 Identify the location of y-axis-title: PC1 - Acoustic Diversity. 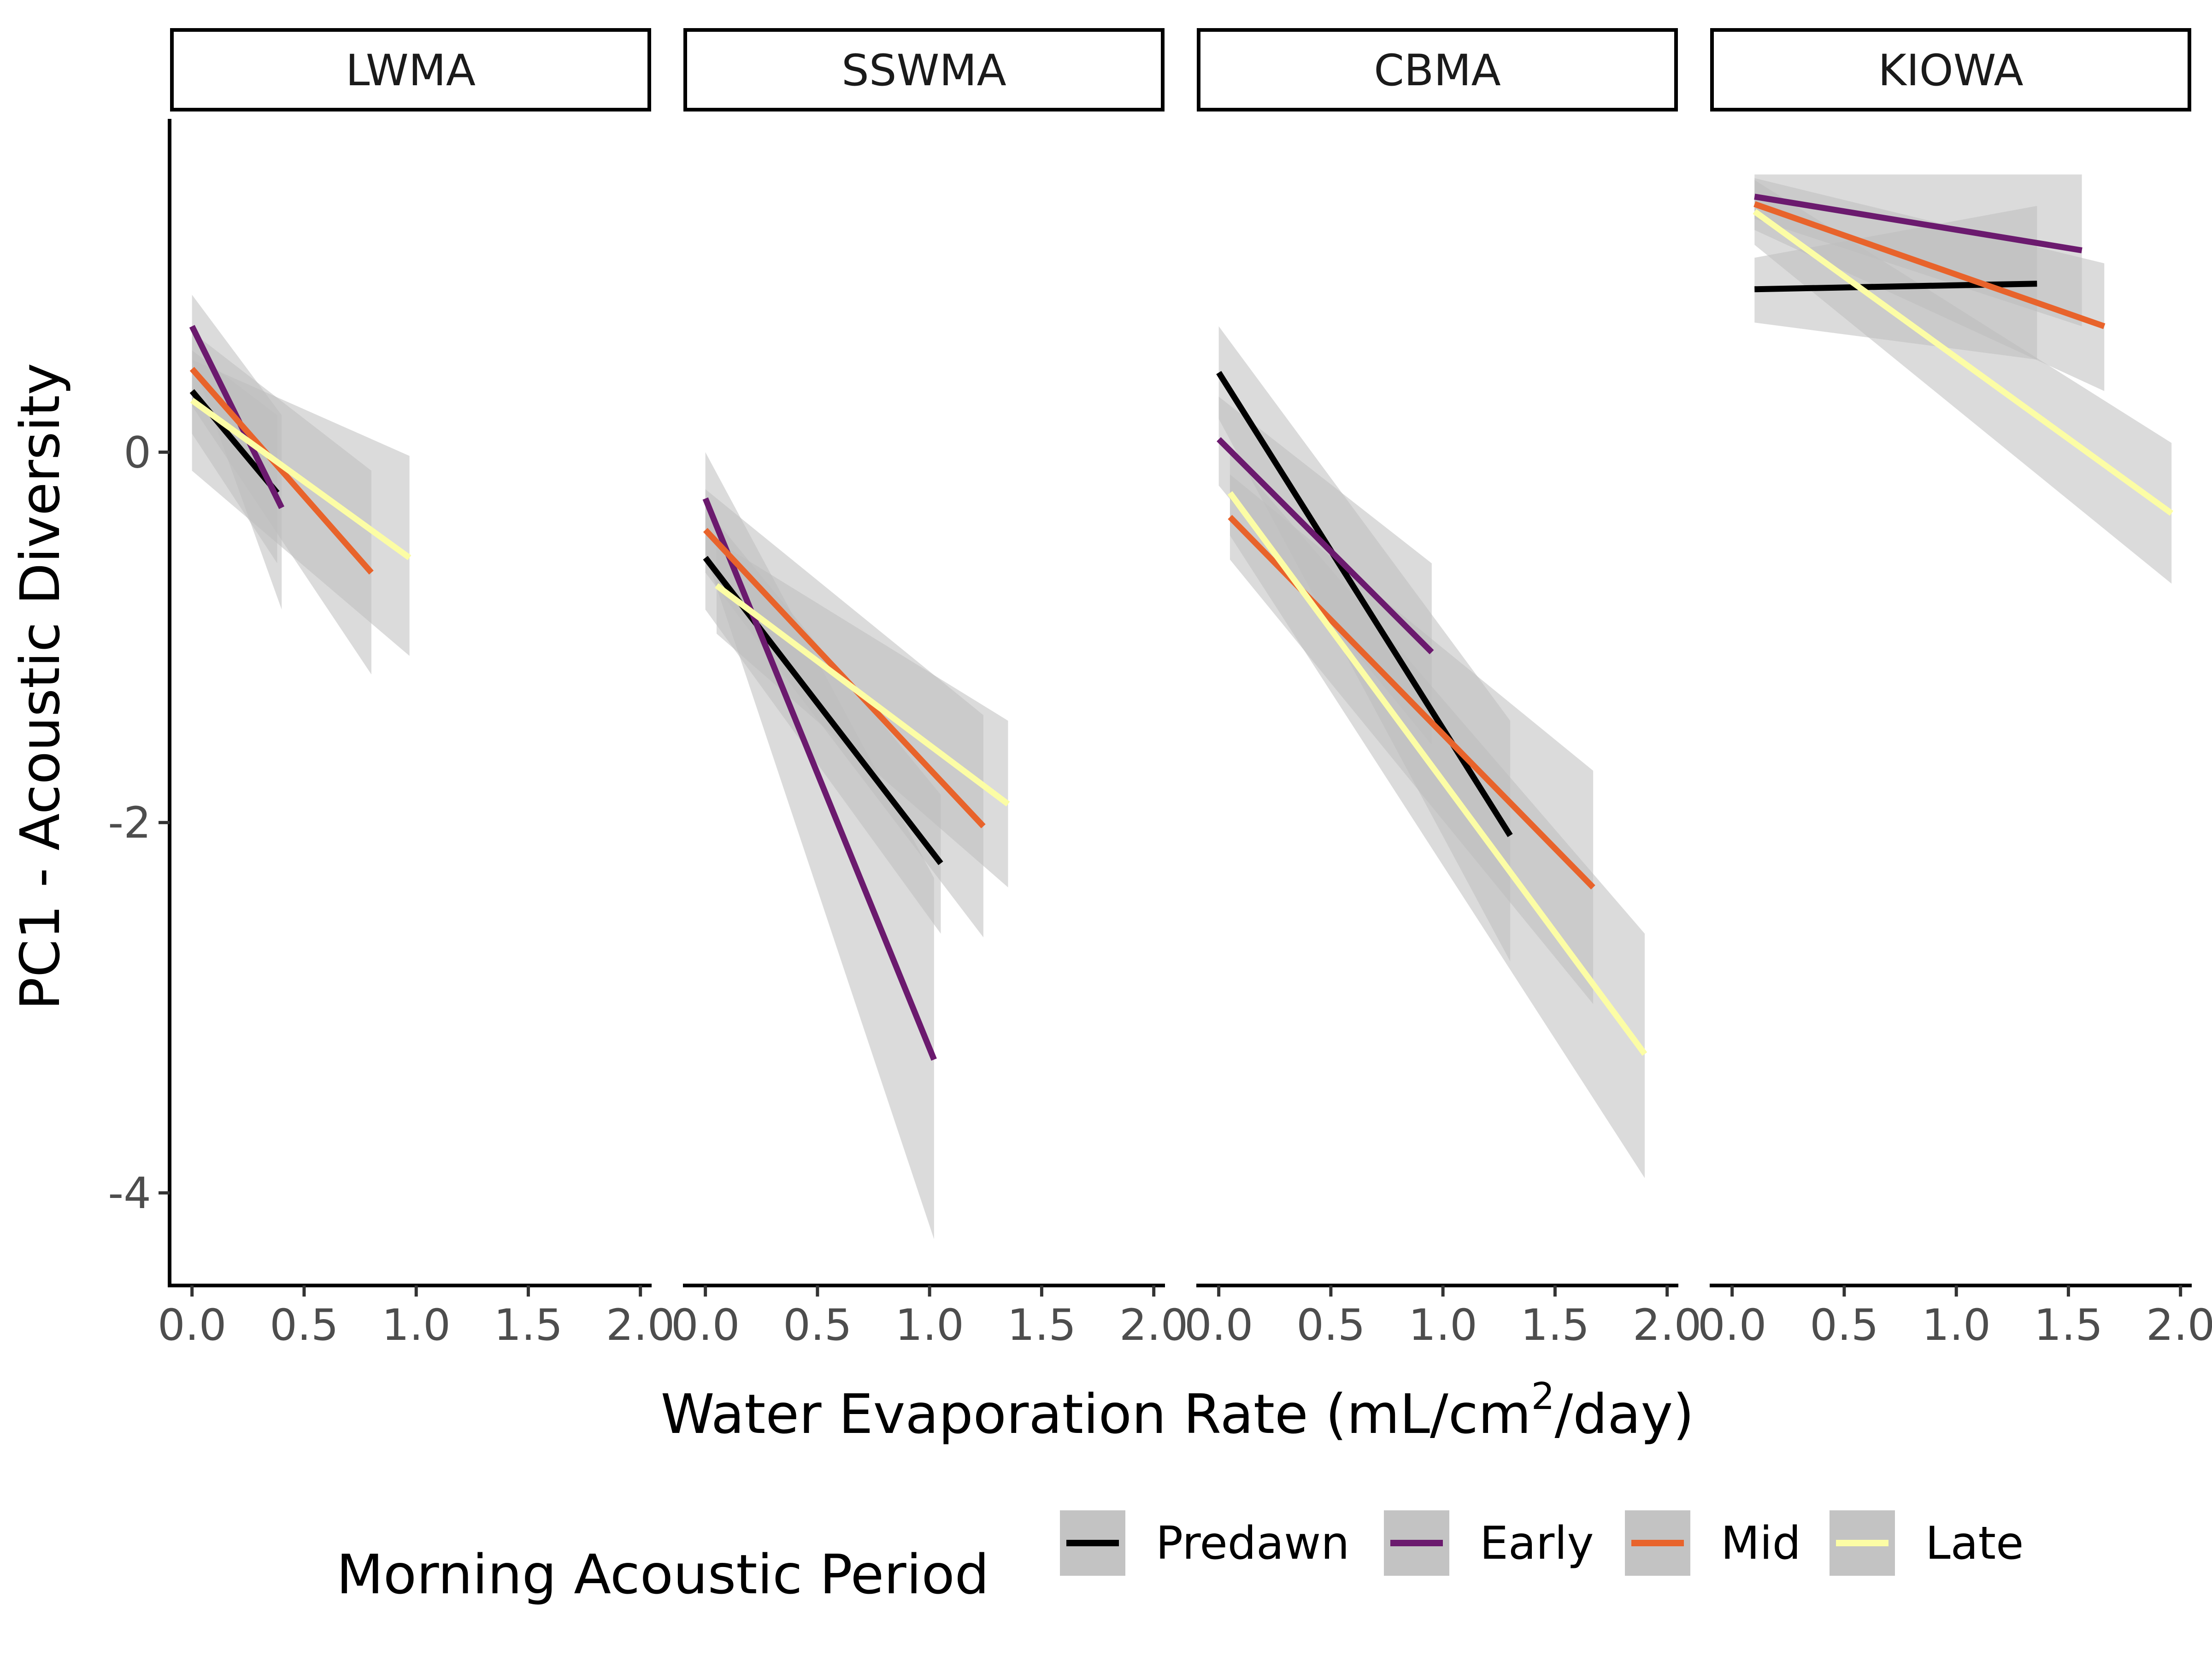
(40, 686).